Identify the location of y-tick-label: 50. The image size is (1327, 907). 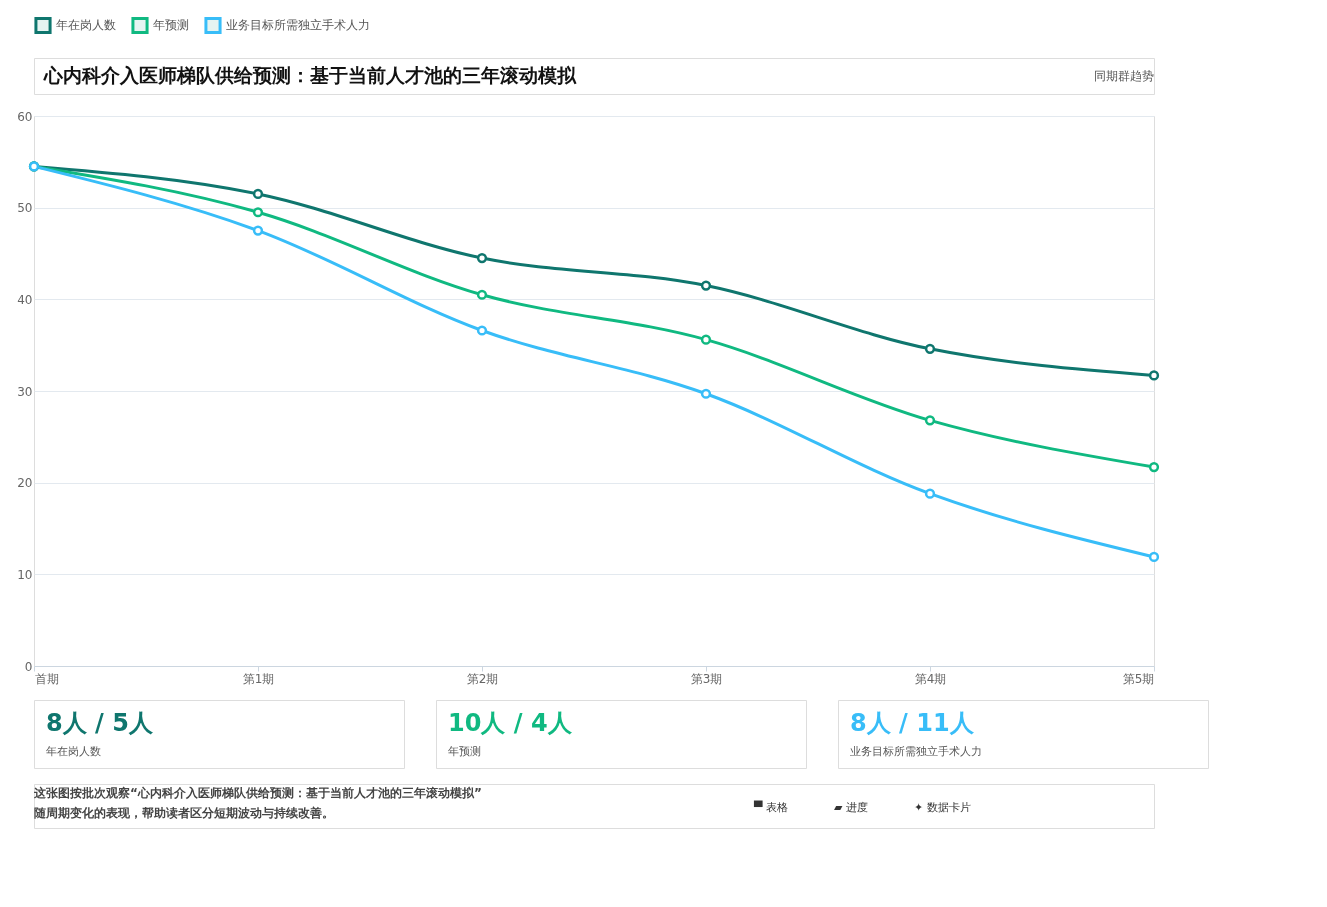
(25, 208).